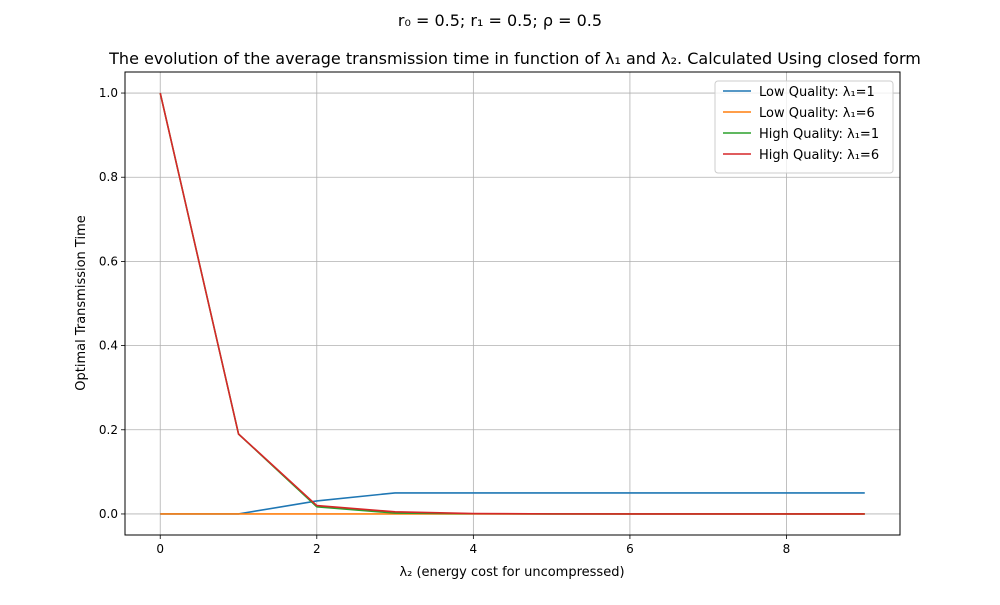 The image size is (1000, 605). I want to click on legend-label-3: High Quality: λ₁=1, so click(819, 134).